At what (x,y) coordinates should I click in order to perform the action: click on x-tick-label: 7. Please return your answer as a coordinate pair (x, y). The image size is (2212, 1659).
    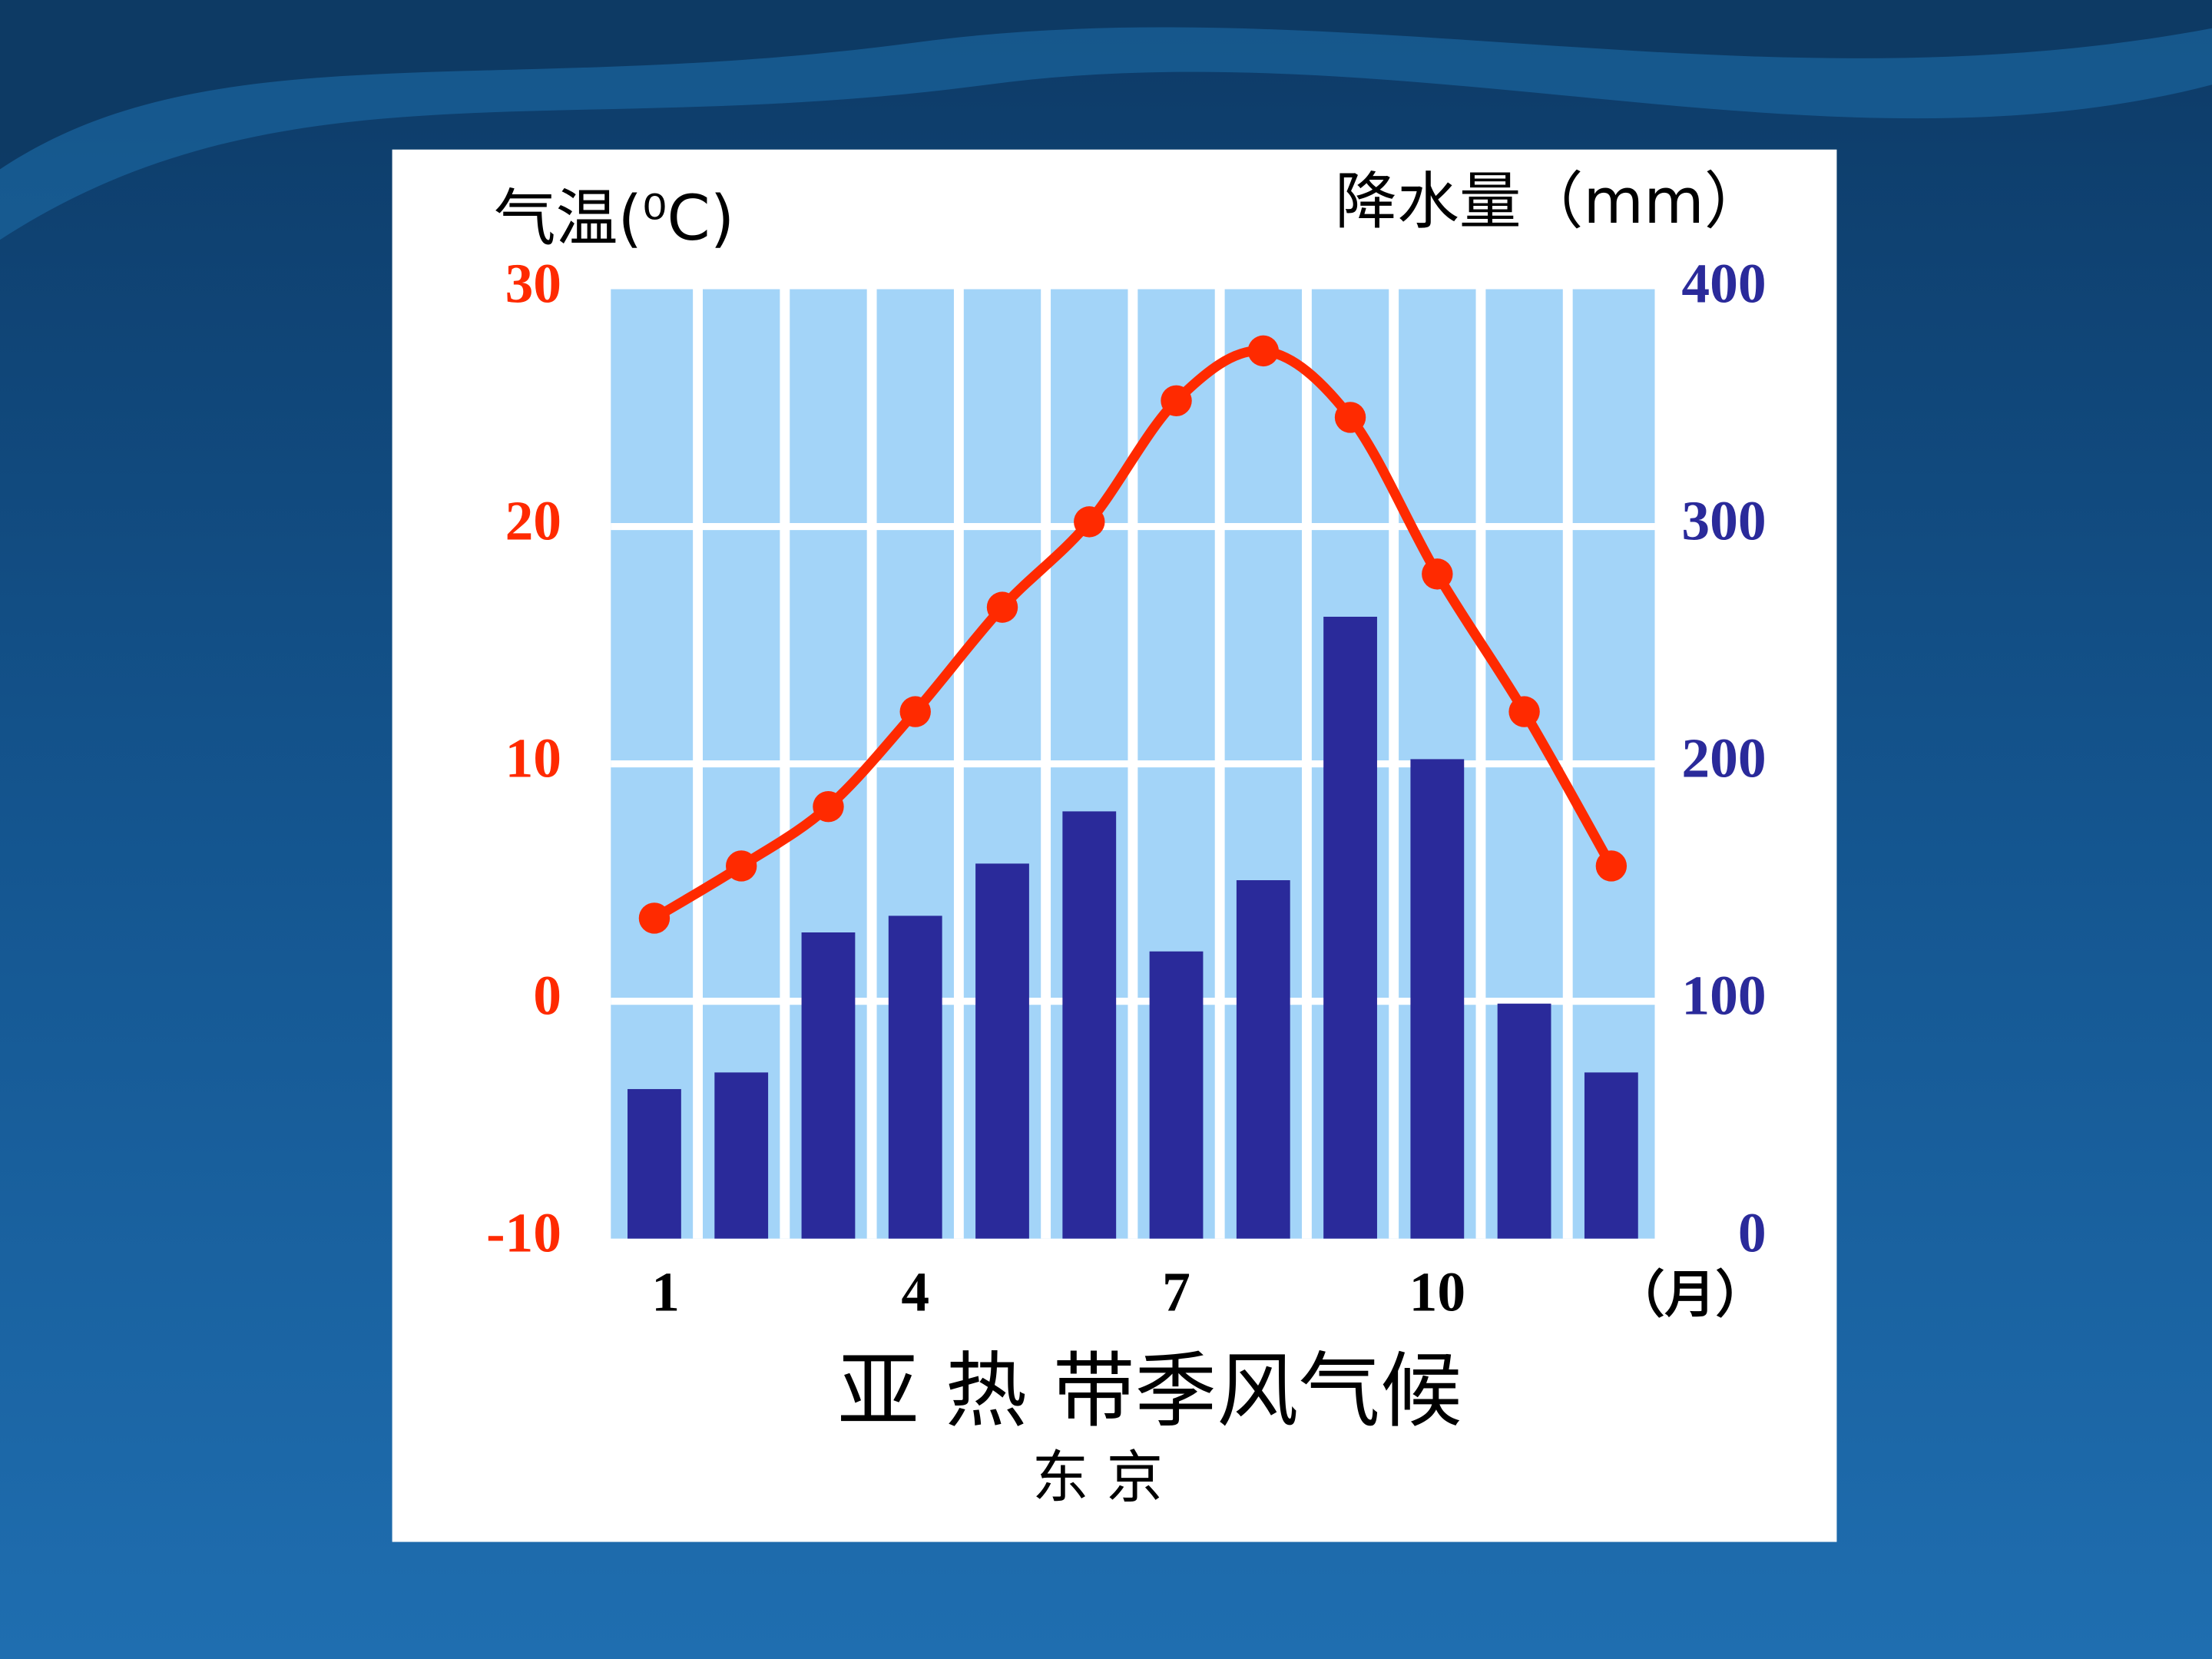
    Looking at the image, I should click on (1176, 1292).